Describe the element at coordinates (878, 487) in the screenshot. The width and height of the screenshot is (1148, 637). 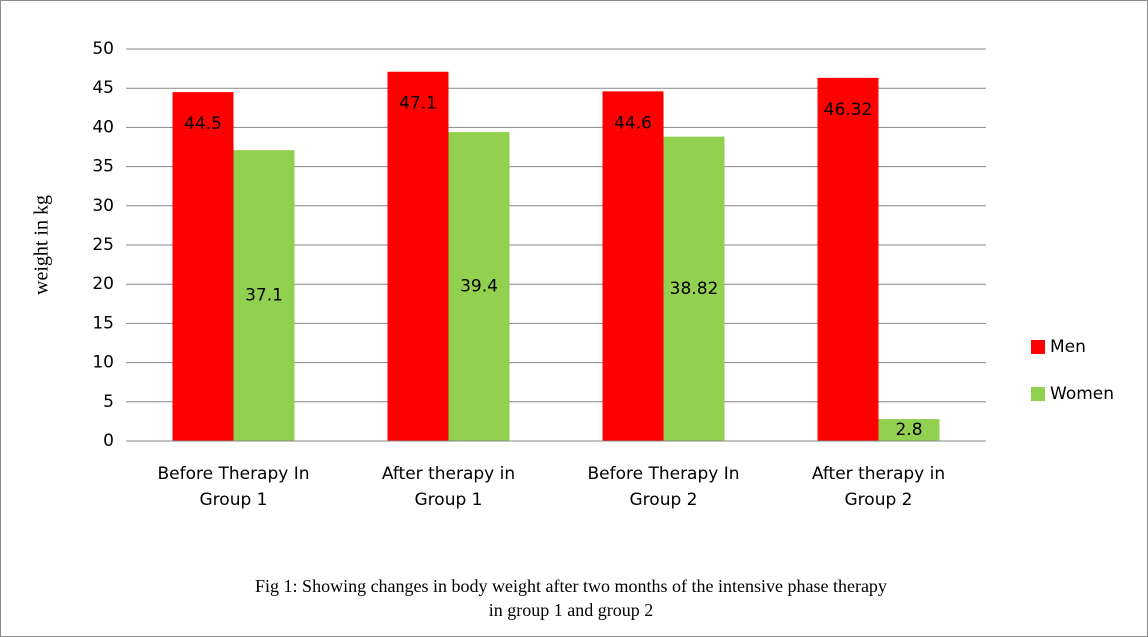
I see `x-tick-label: After therapy in Group 2` at that location.